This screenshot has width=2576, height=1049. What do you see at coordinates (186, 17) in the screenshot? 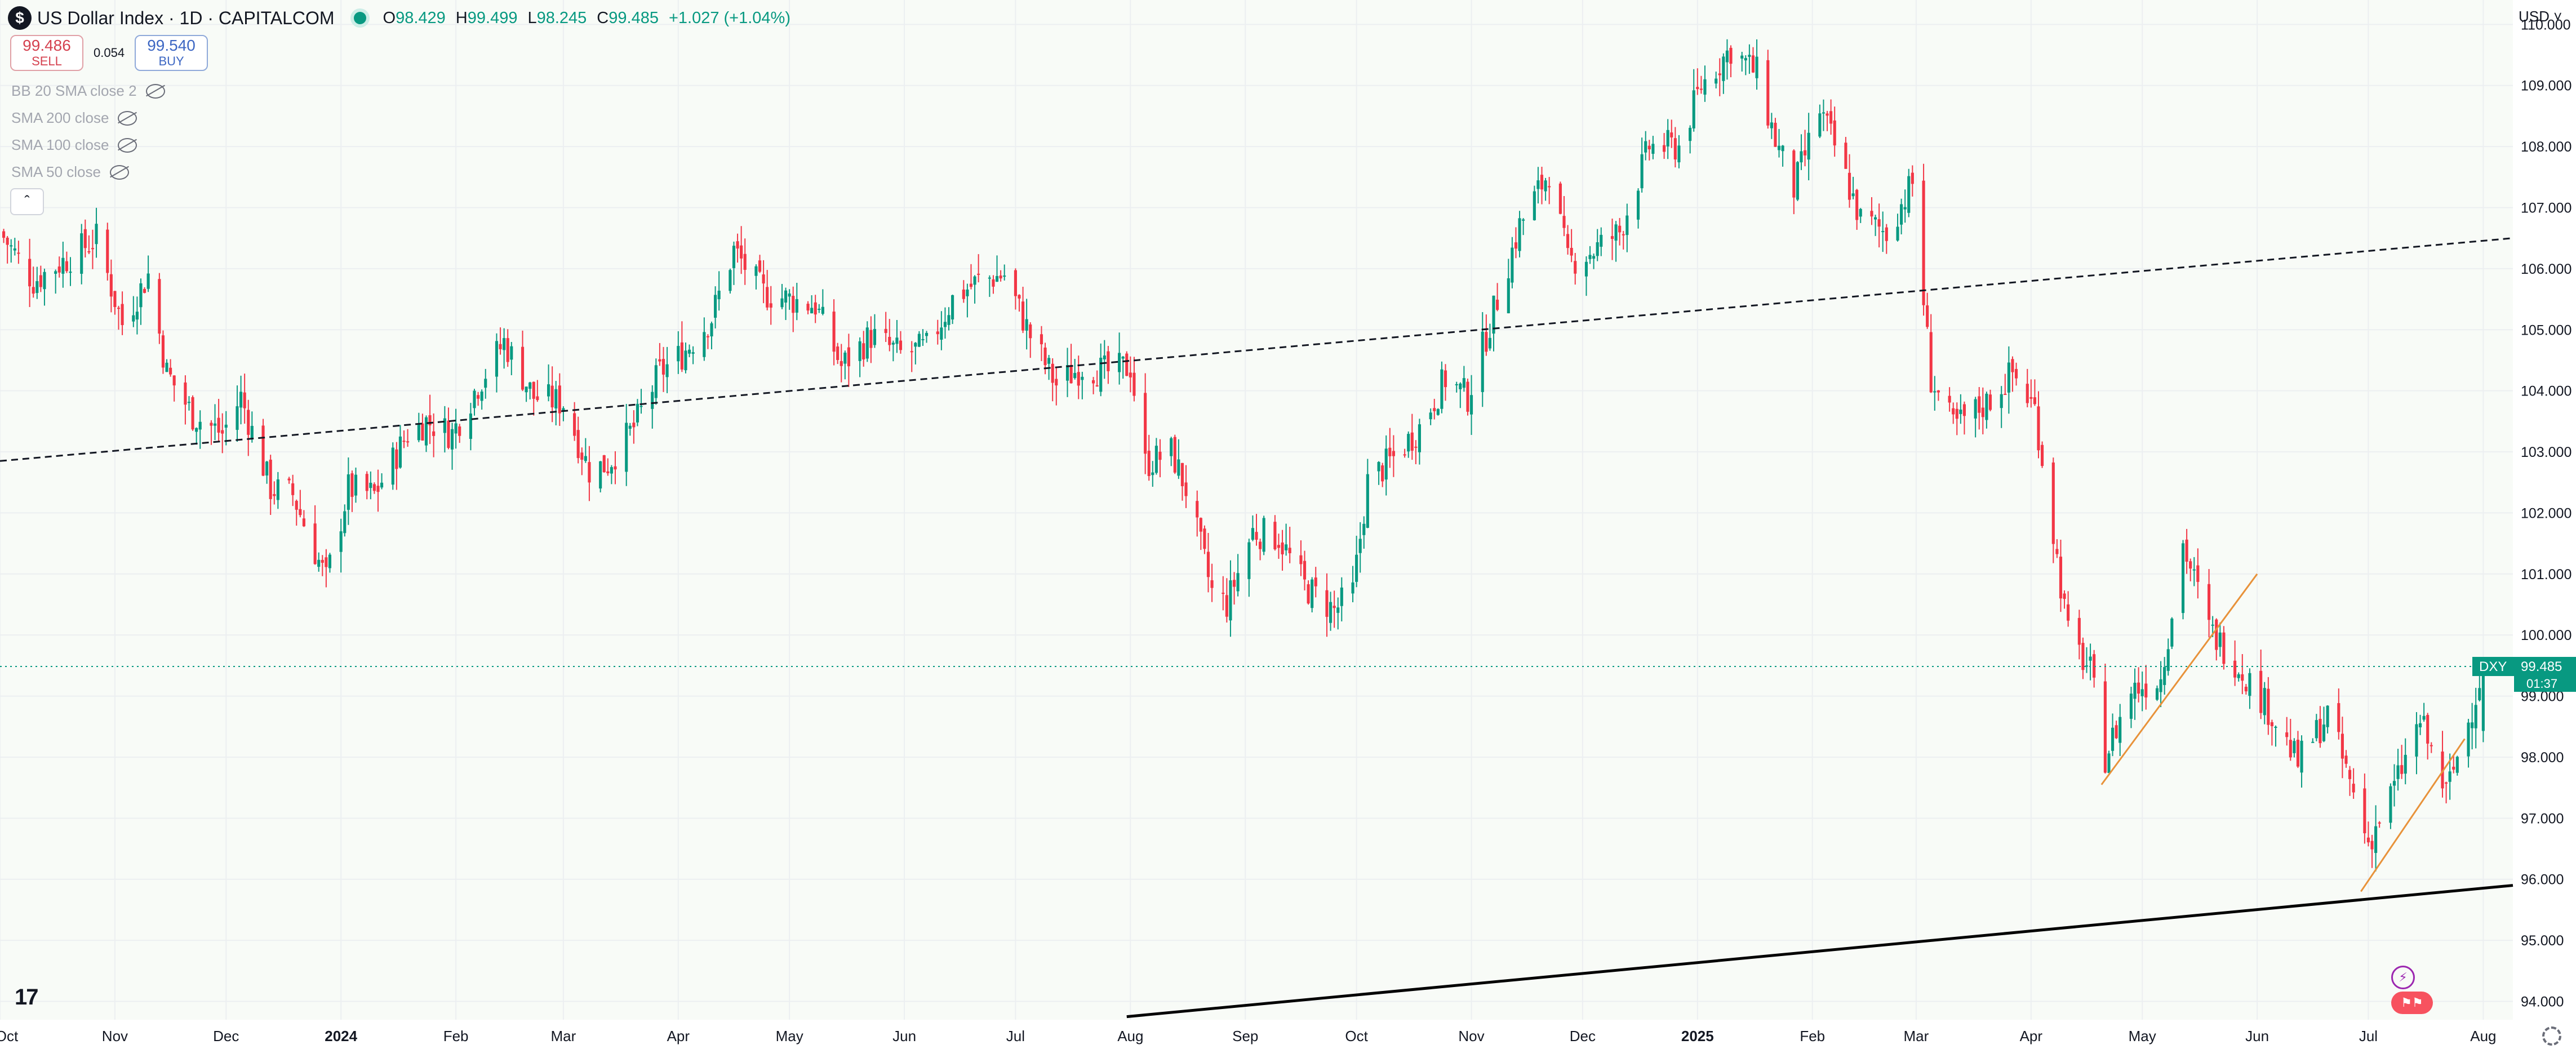
I see `symbol-title: US Dollar Index · 1D · CAPITALCOM` at bounding box center [186, 17].